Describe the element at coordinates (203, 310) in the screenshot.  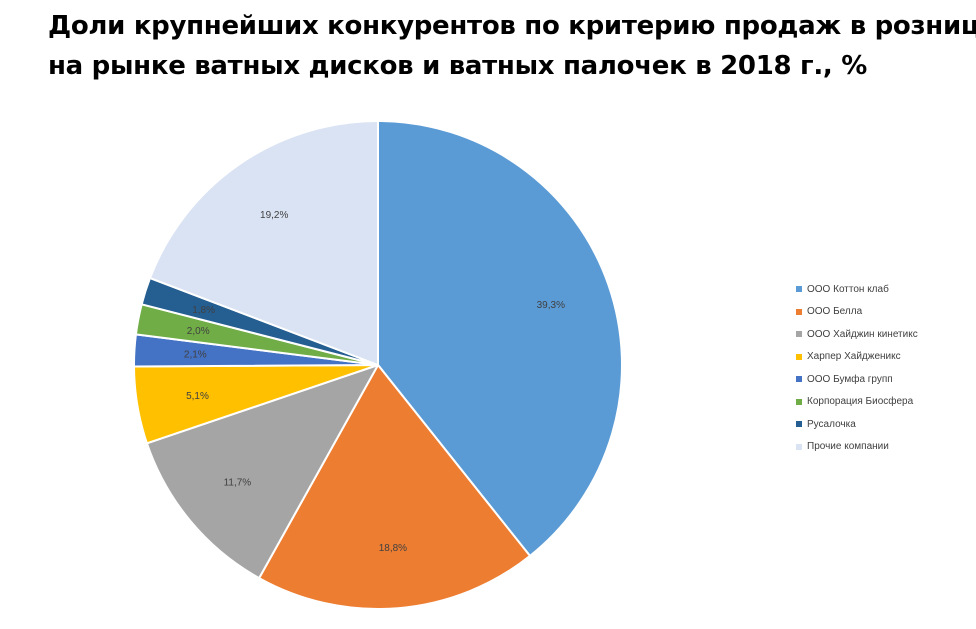
I see `data-label-7: 1,8%` at that location.